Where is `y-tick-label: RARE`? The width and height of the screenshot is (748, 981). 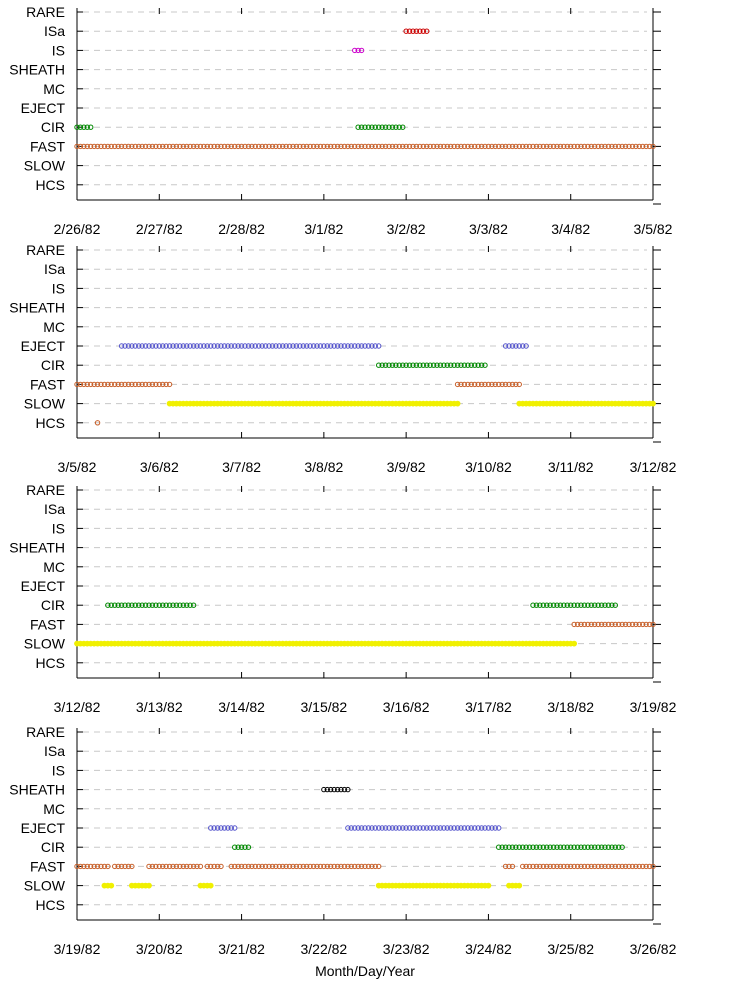 y-tick-label: RARE is located at coordinates (45, 12).